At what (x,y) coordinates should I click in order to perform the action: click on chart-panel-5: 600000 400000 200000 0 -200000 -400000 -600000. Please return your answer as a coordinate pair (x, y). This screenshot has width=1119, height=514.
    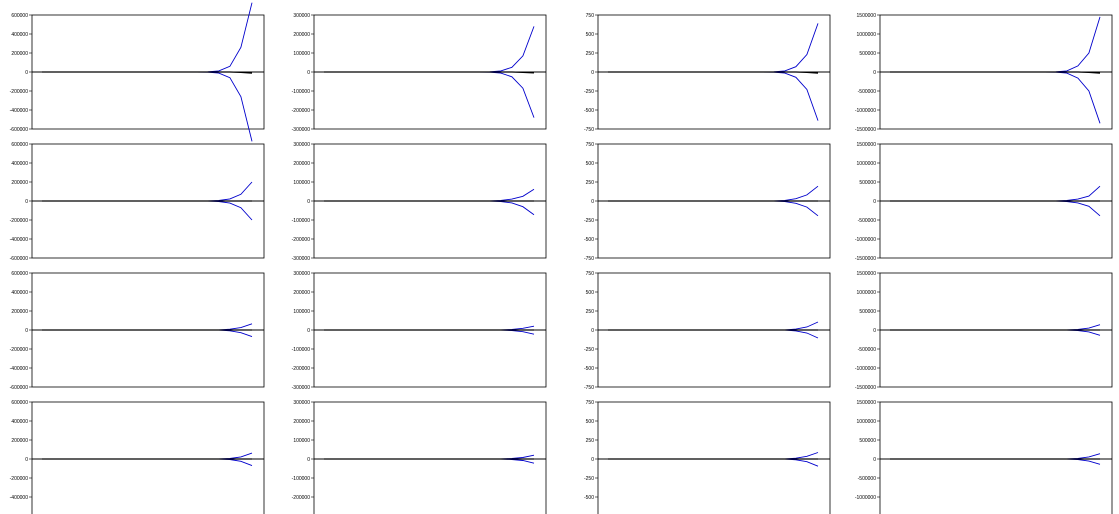
    Looking at the image, I should click on (137, 202).